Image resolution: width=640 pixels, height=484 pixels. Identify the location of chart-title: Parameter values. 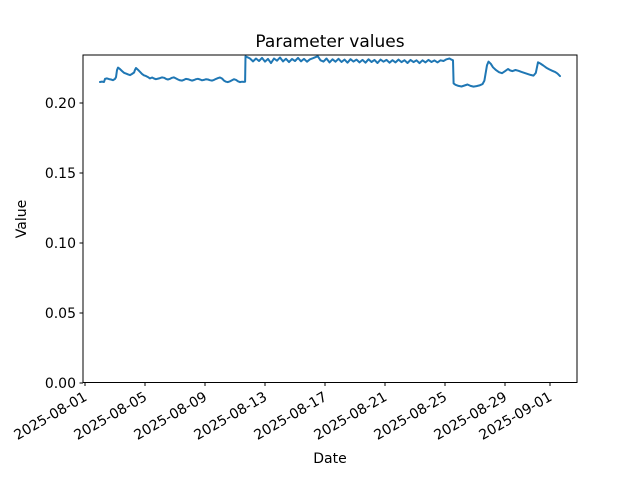
(329, 42).